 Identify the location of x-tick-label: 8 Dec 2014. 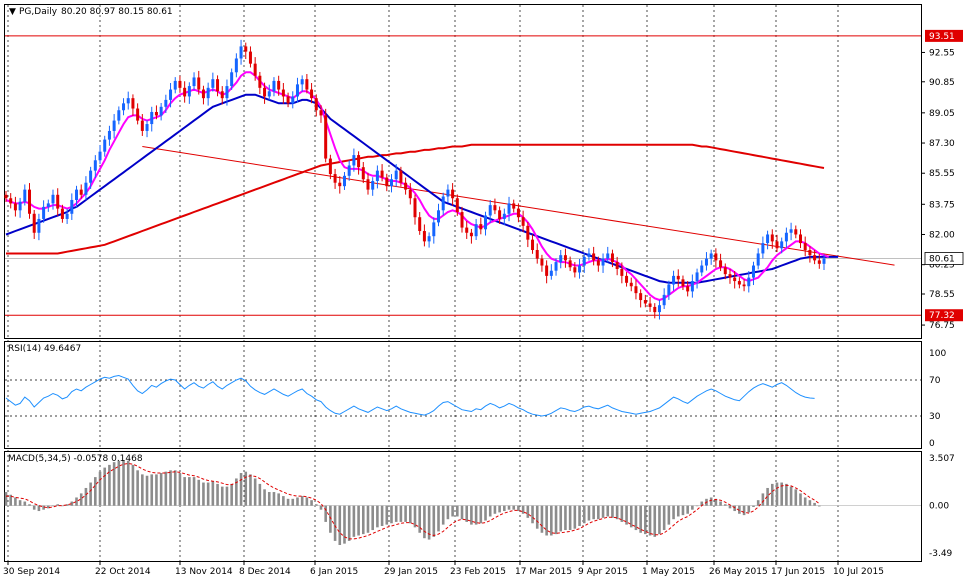
(265, 572).